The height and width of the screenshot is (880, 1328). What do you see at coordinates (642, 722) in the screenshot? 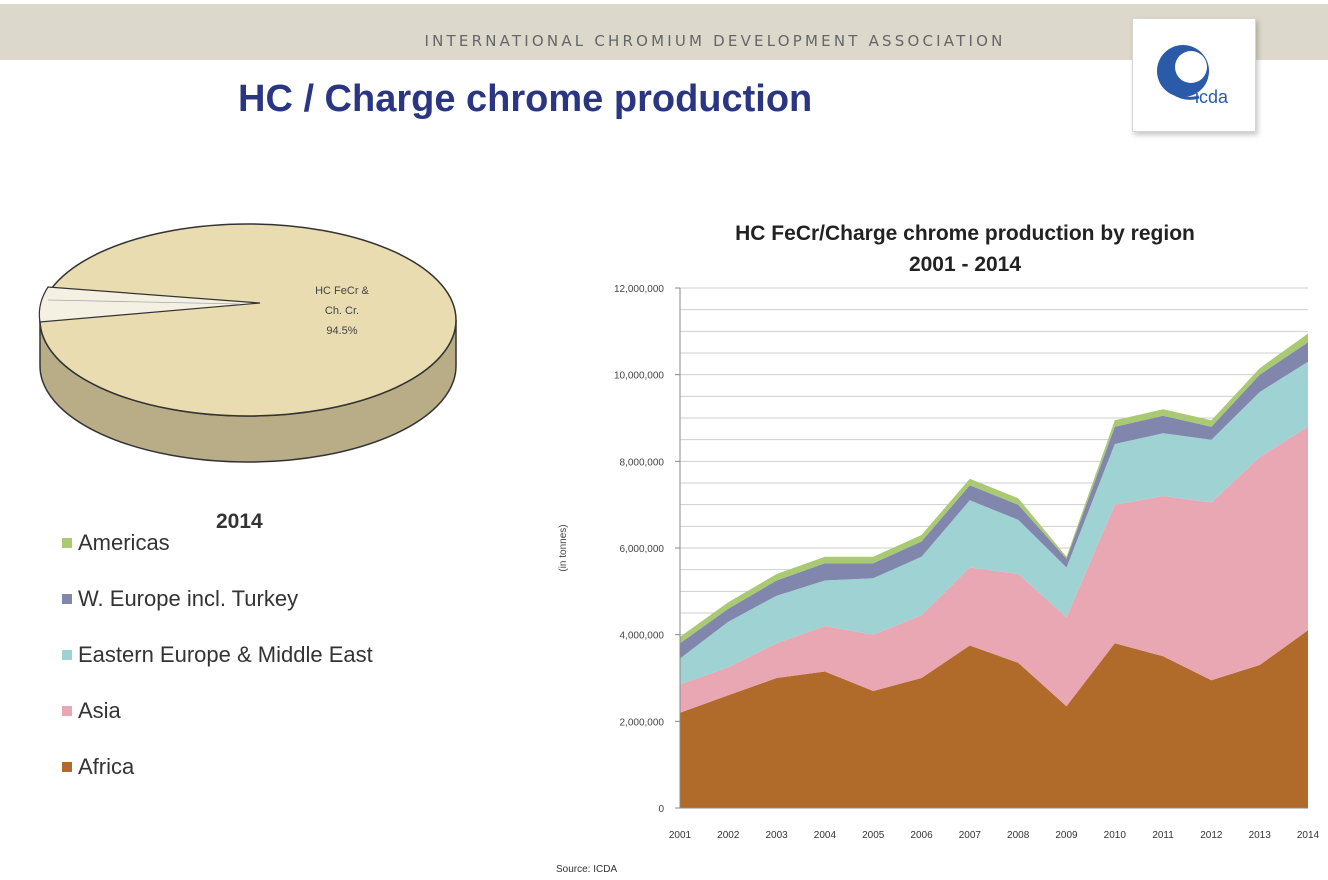
I see `y-tick-label: 2,000,000` at bounding box center [642, 722].